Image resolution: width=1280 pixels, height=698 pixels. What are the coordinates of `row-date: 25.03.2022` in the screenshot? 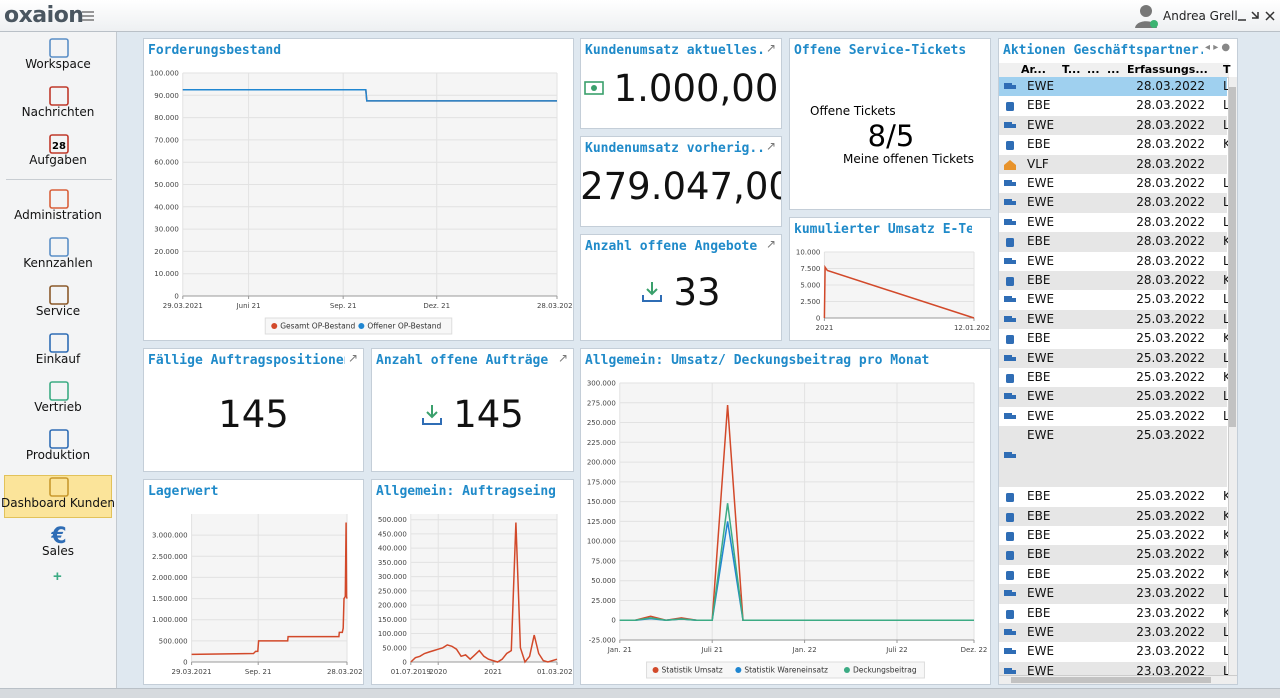 It's located at (1170, 515).